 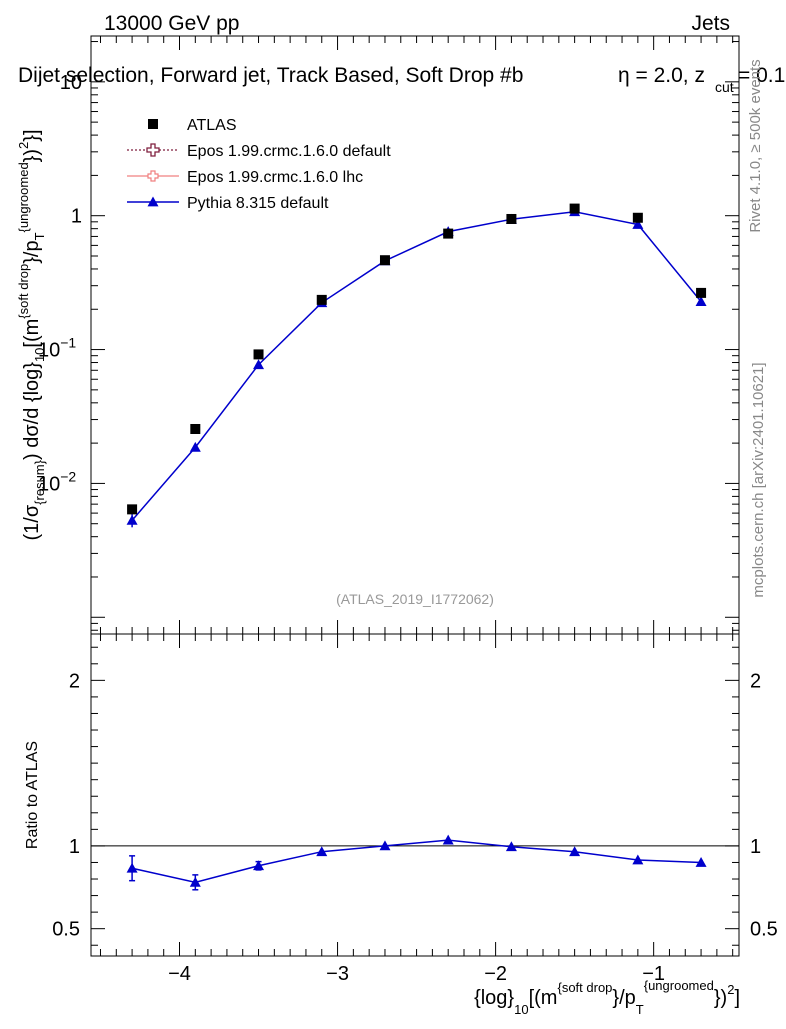 I want to click on legend-label: Epos 1.99.crmc.1.6.0 default, so click(x=289, y=151).